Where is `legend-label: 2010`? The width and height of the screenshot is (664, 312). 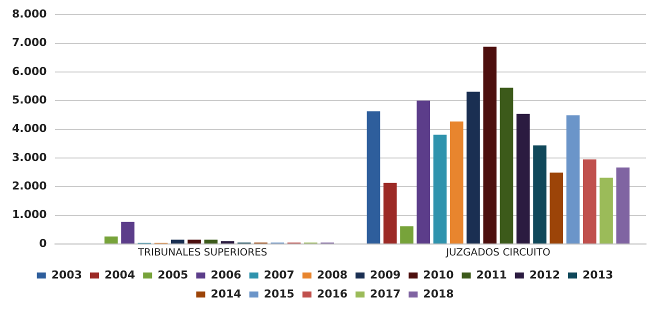
legend-label: 2010 is located at coordinates (438, 275).